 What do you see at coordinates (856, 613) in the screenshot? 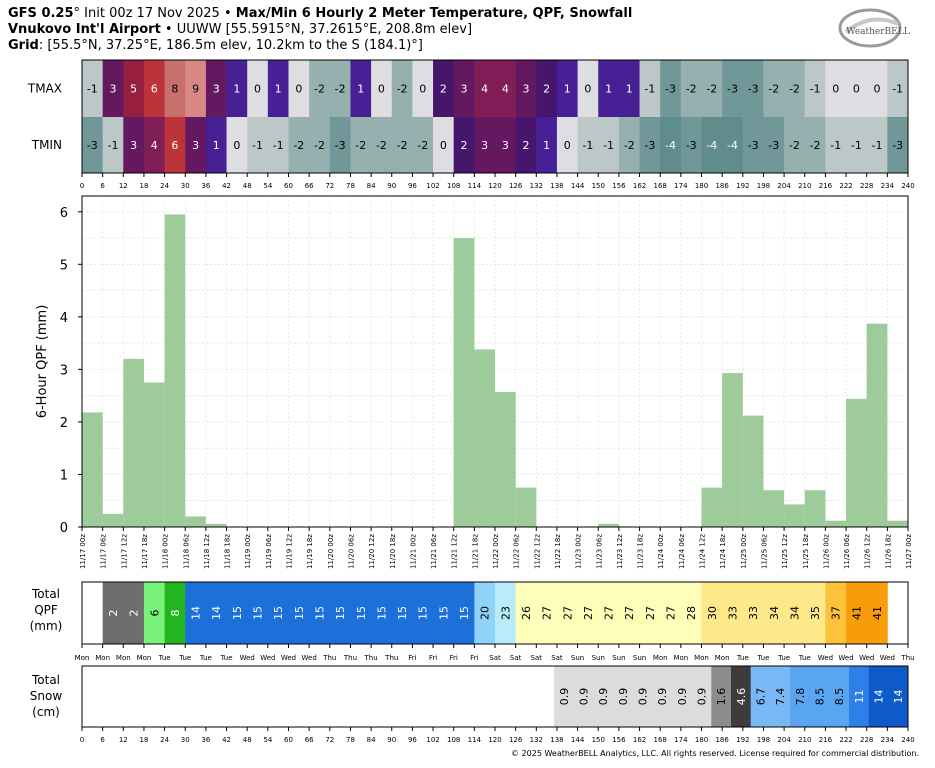
I see `total-qpf-value: 41` at bounding box center [856, 613].